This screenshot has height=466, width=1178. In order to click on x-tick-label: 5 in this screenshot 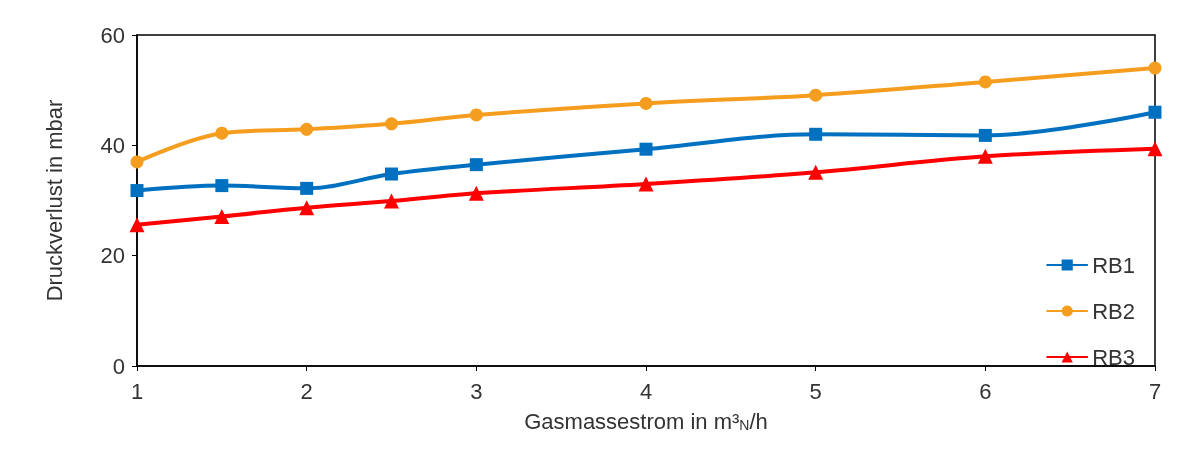, I will do `click(815, 391)`.